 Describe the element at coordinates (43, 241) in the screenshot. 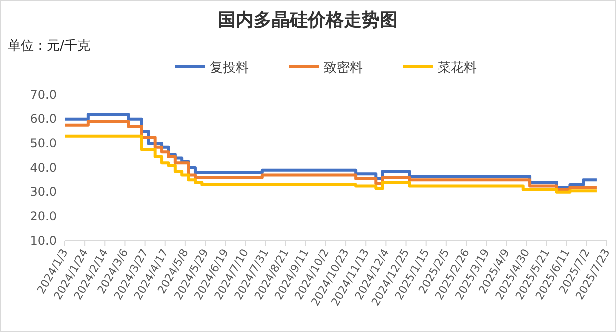

I see `y-tick-label: 10.0` at that location.